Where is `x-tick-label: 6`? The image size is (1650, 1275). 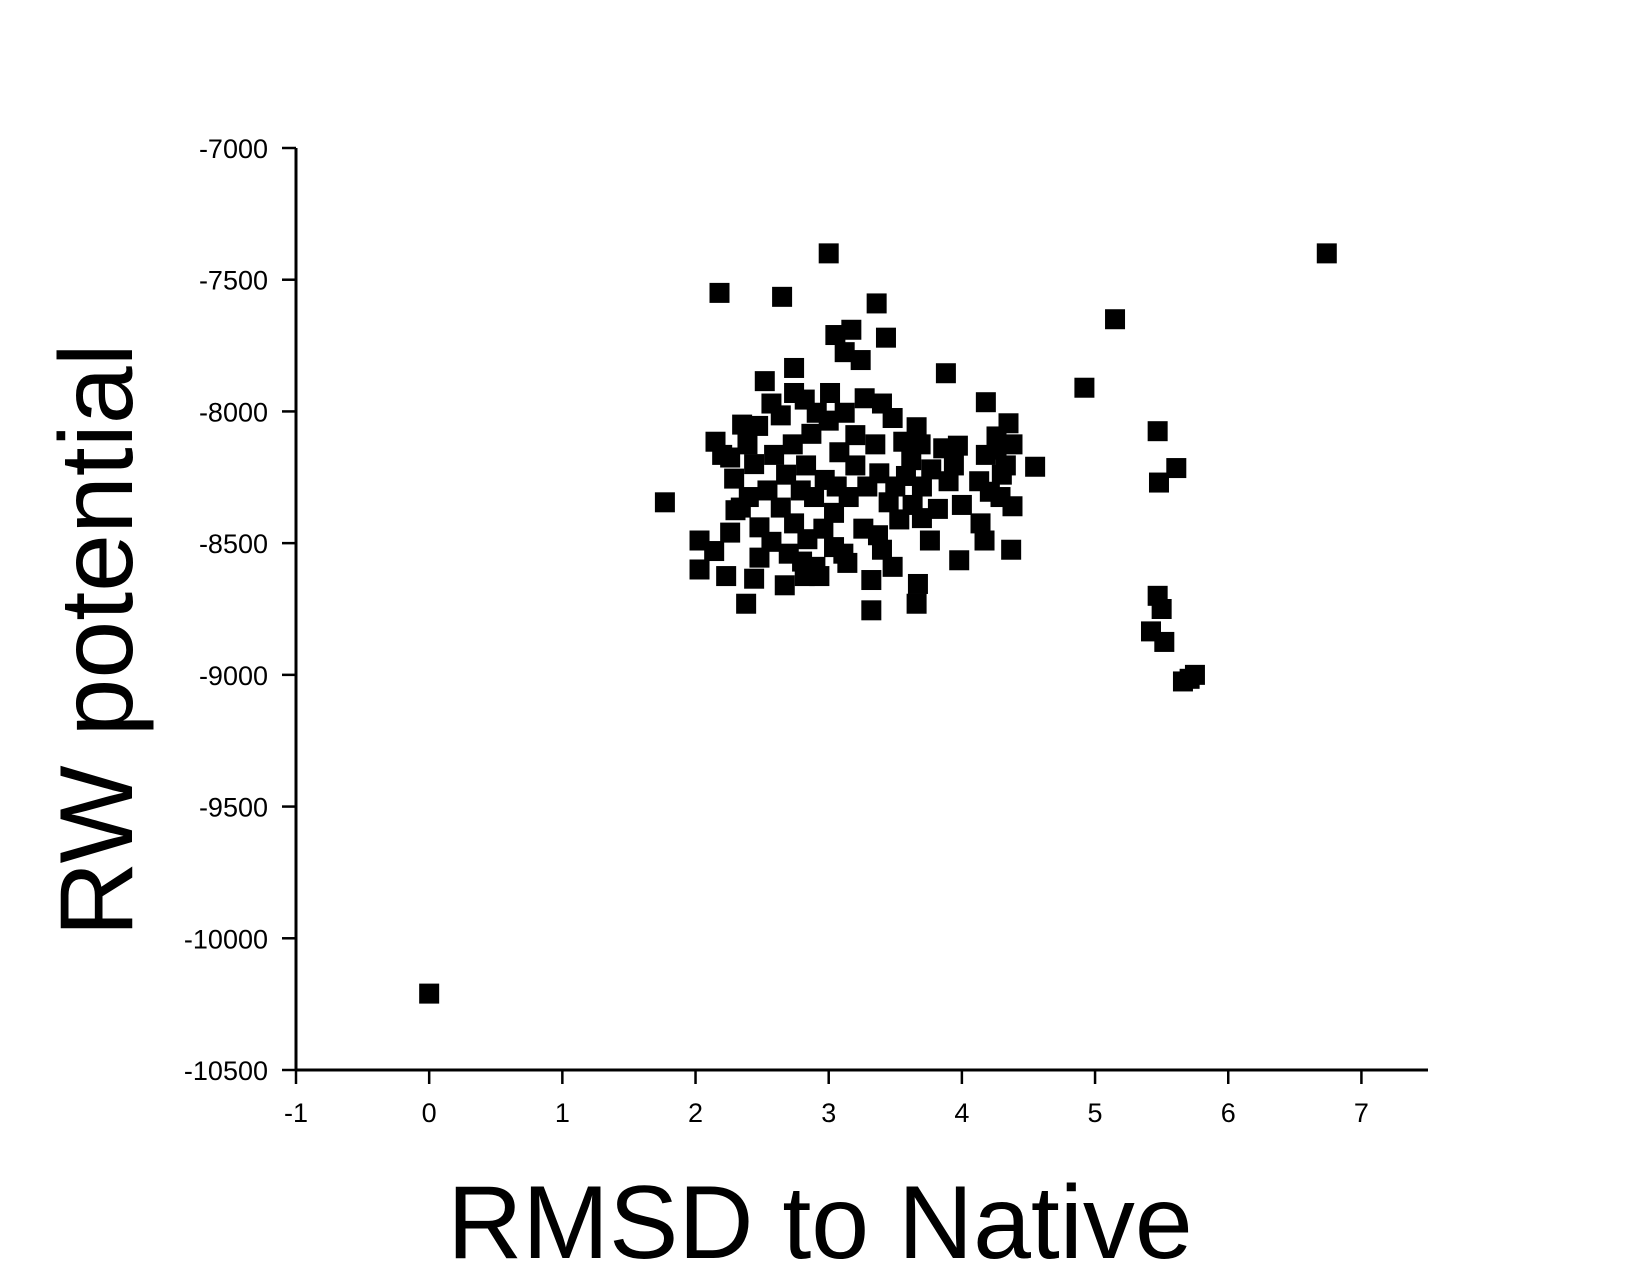 x-tick-label: 6 is located at coordinates (1228, 1113).